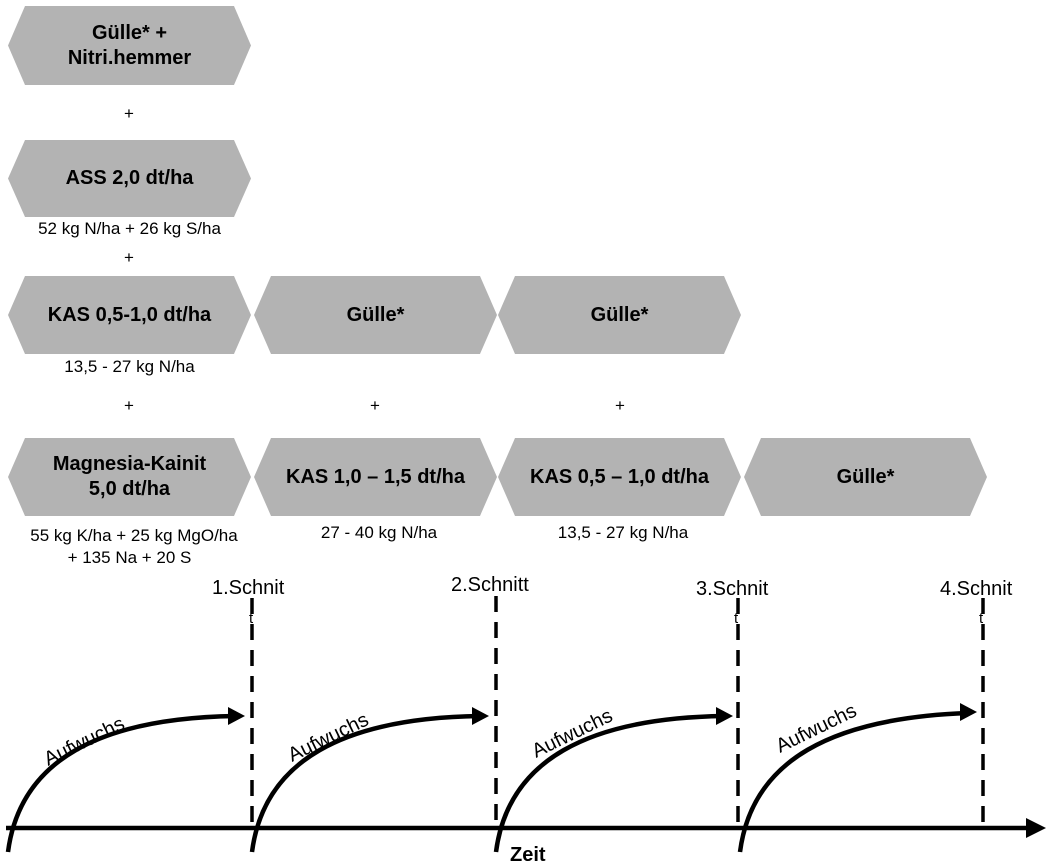  What do you see at coordinates (129, 464) in the screenshot?
I see `hex-text-line1: Magnesia-Kainit` at bounding box center [129, 464].